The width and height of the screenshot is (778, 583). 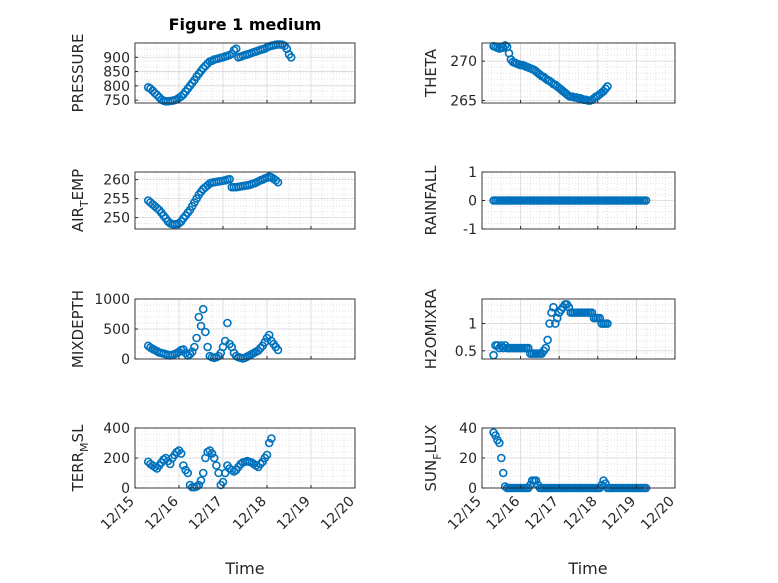 What do you see at coordinates (466, 352) in the screenshot?
I see `y-tick-label: 0.5` at bounding box center [466, 352].